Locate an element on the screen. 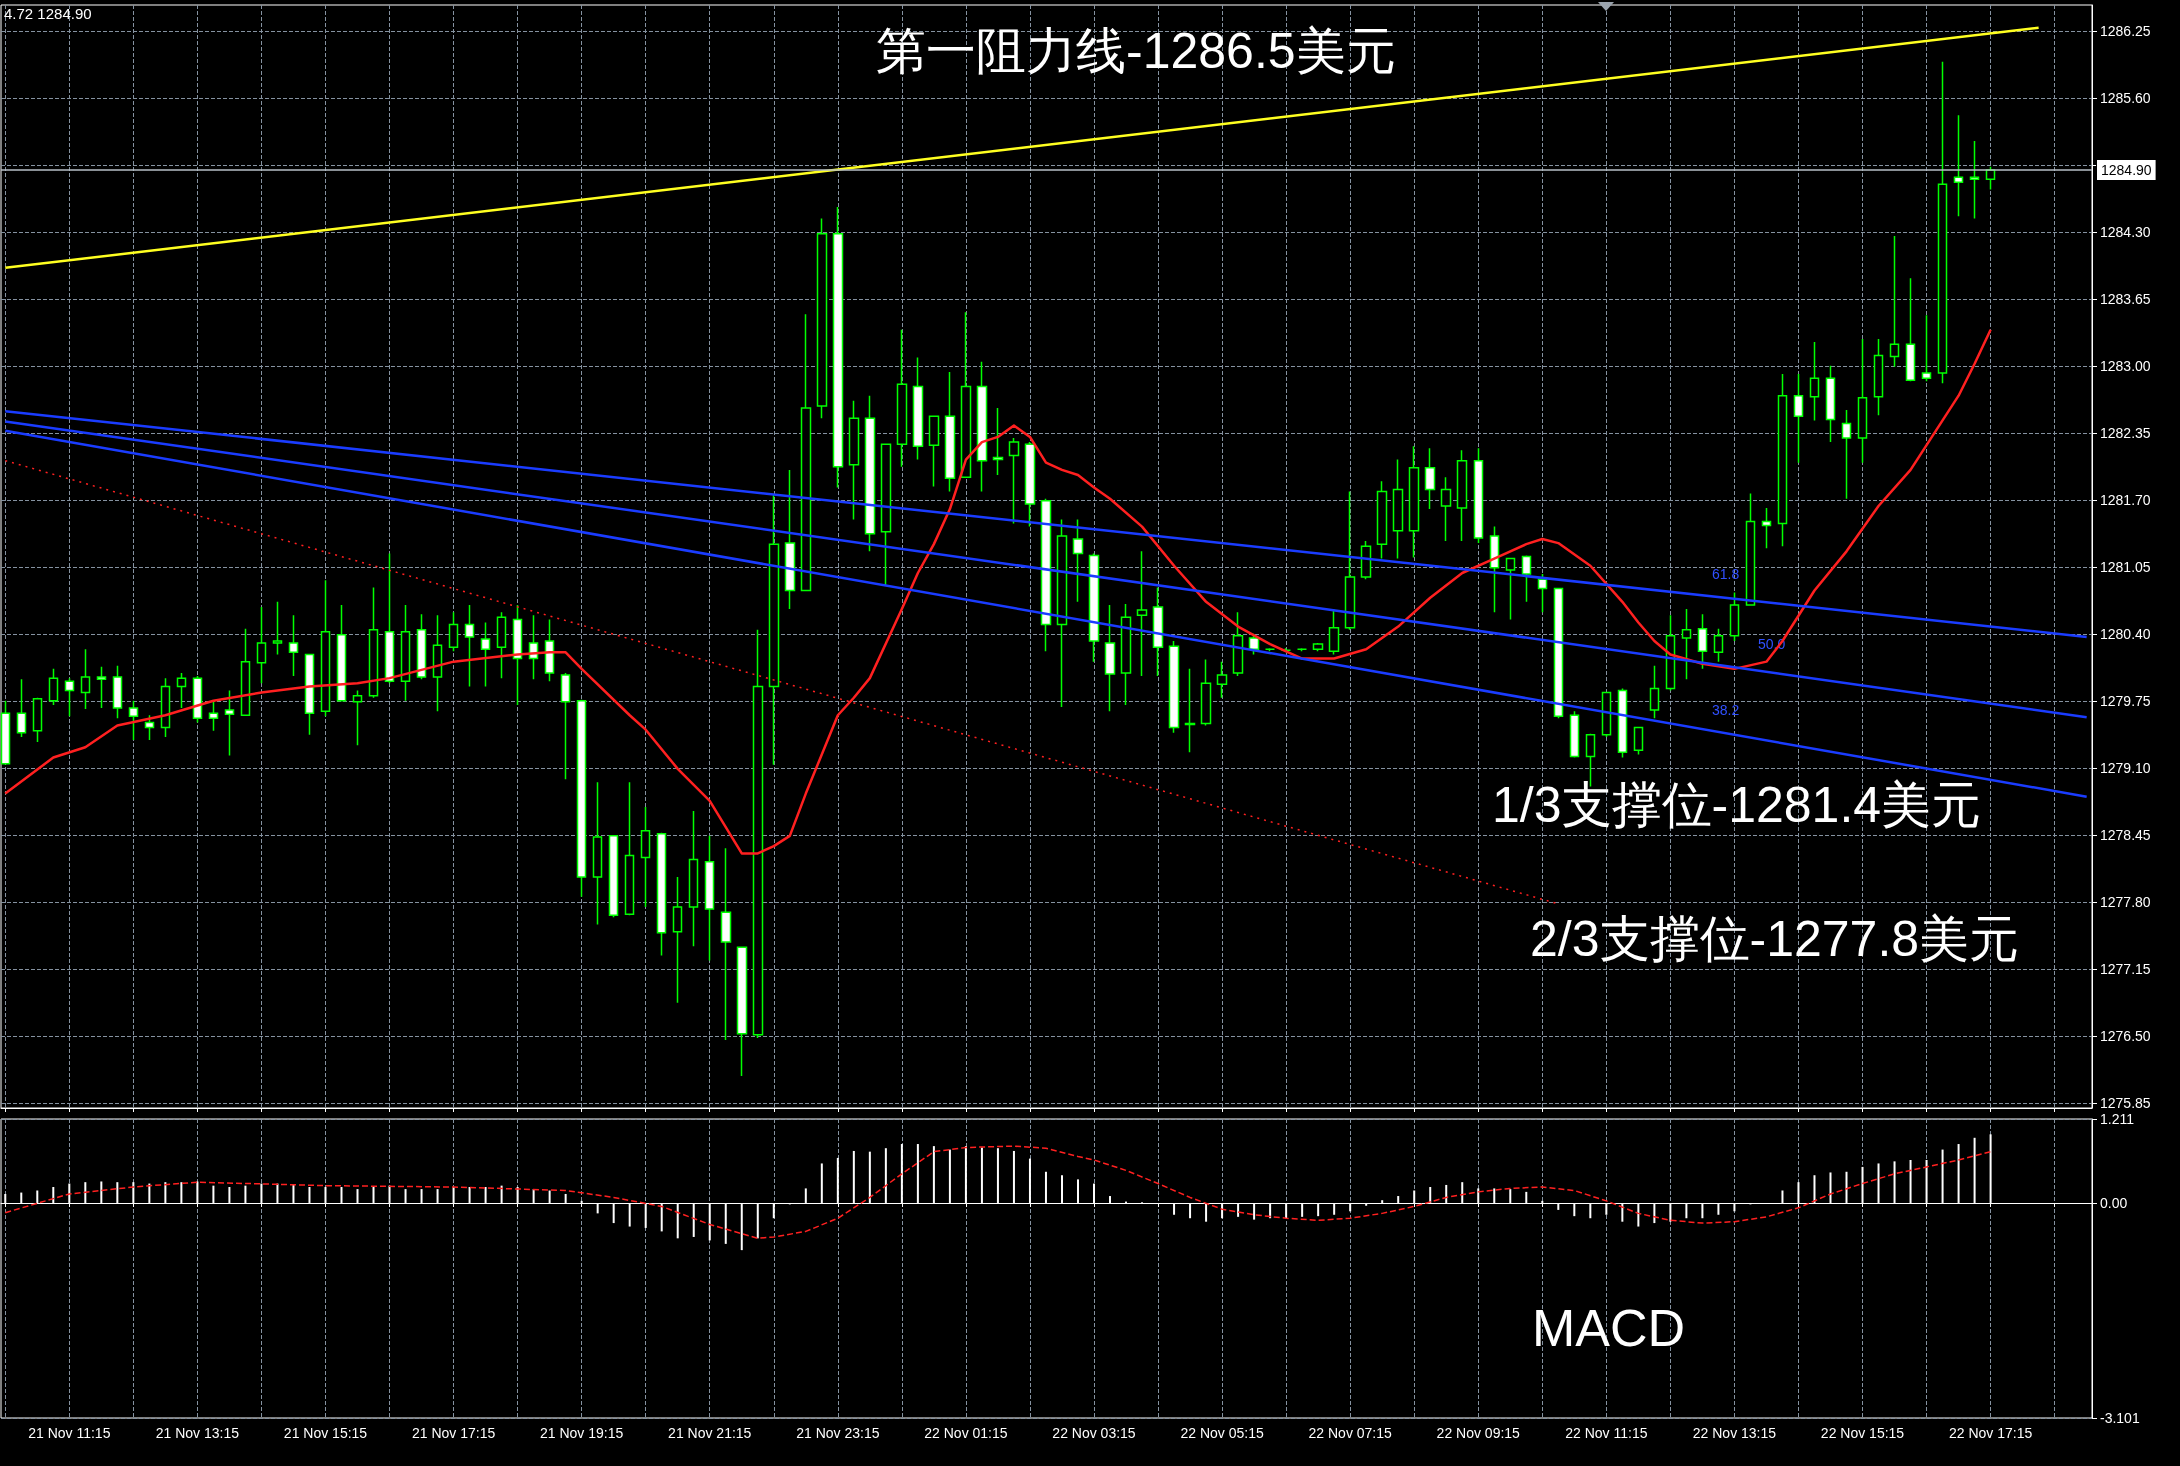 This screenshot has width=2180, height=1466. x-tick-label: 21 Nov 13:15 is located at coordinates (197, 1433).